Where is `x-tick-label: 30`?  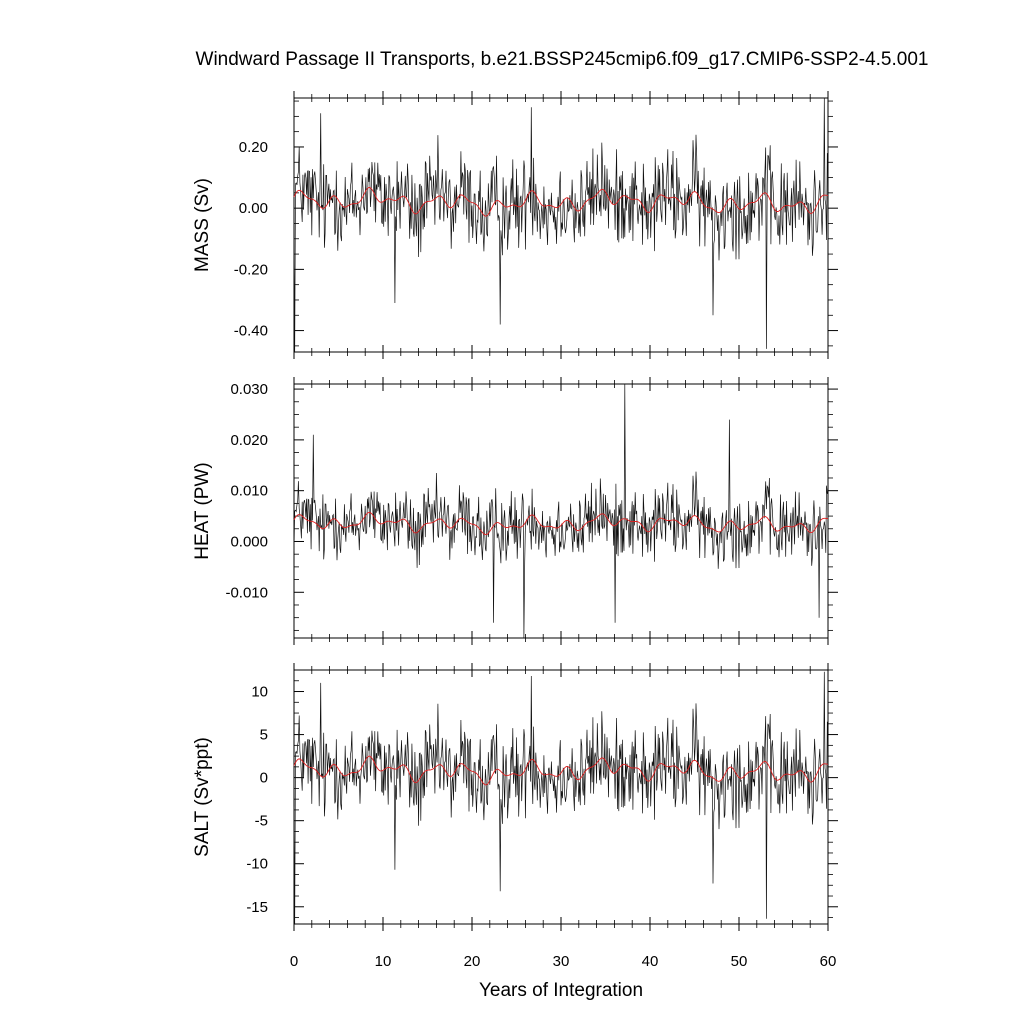
x-tick-label: 30 is located at coordinates (561, 961).